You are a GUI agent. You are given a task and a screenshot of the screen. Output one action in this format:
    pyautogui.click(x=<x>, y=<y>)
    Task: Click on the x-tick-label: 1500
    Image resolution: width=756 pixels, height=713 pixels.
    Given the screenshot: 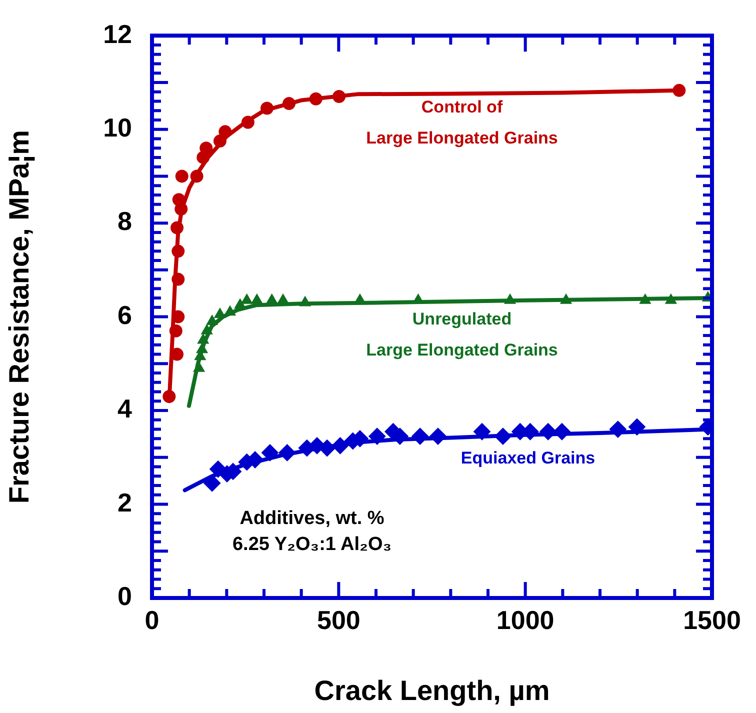 What is the action you would take?
    pyautogui.click(x=712, y=619)
    